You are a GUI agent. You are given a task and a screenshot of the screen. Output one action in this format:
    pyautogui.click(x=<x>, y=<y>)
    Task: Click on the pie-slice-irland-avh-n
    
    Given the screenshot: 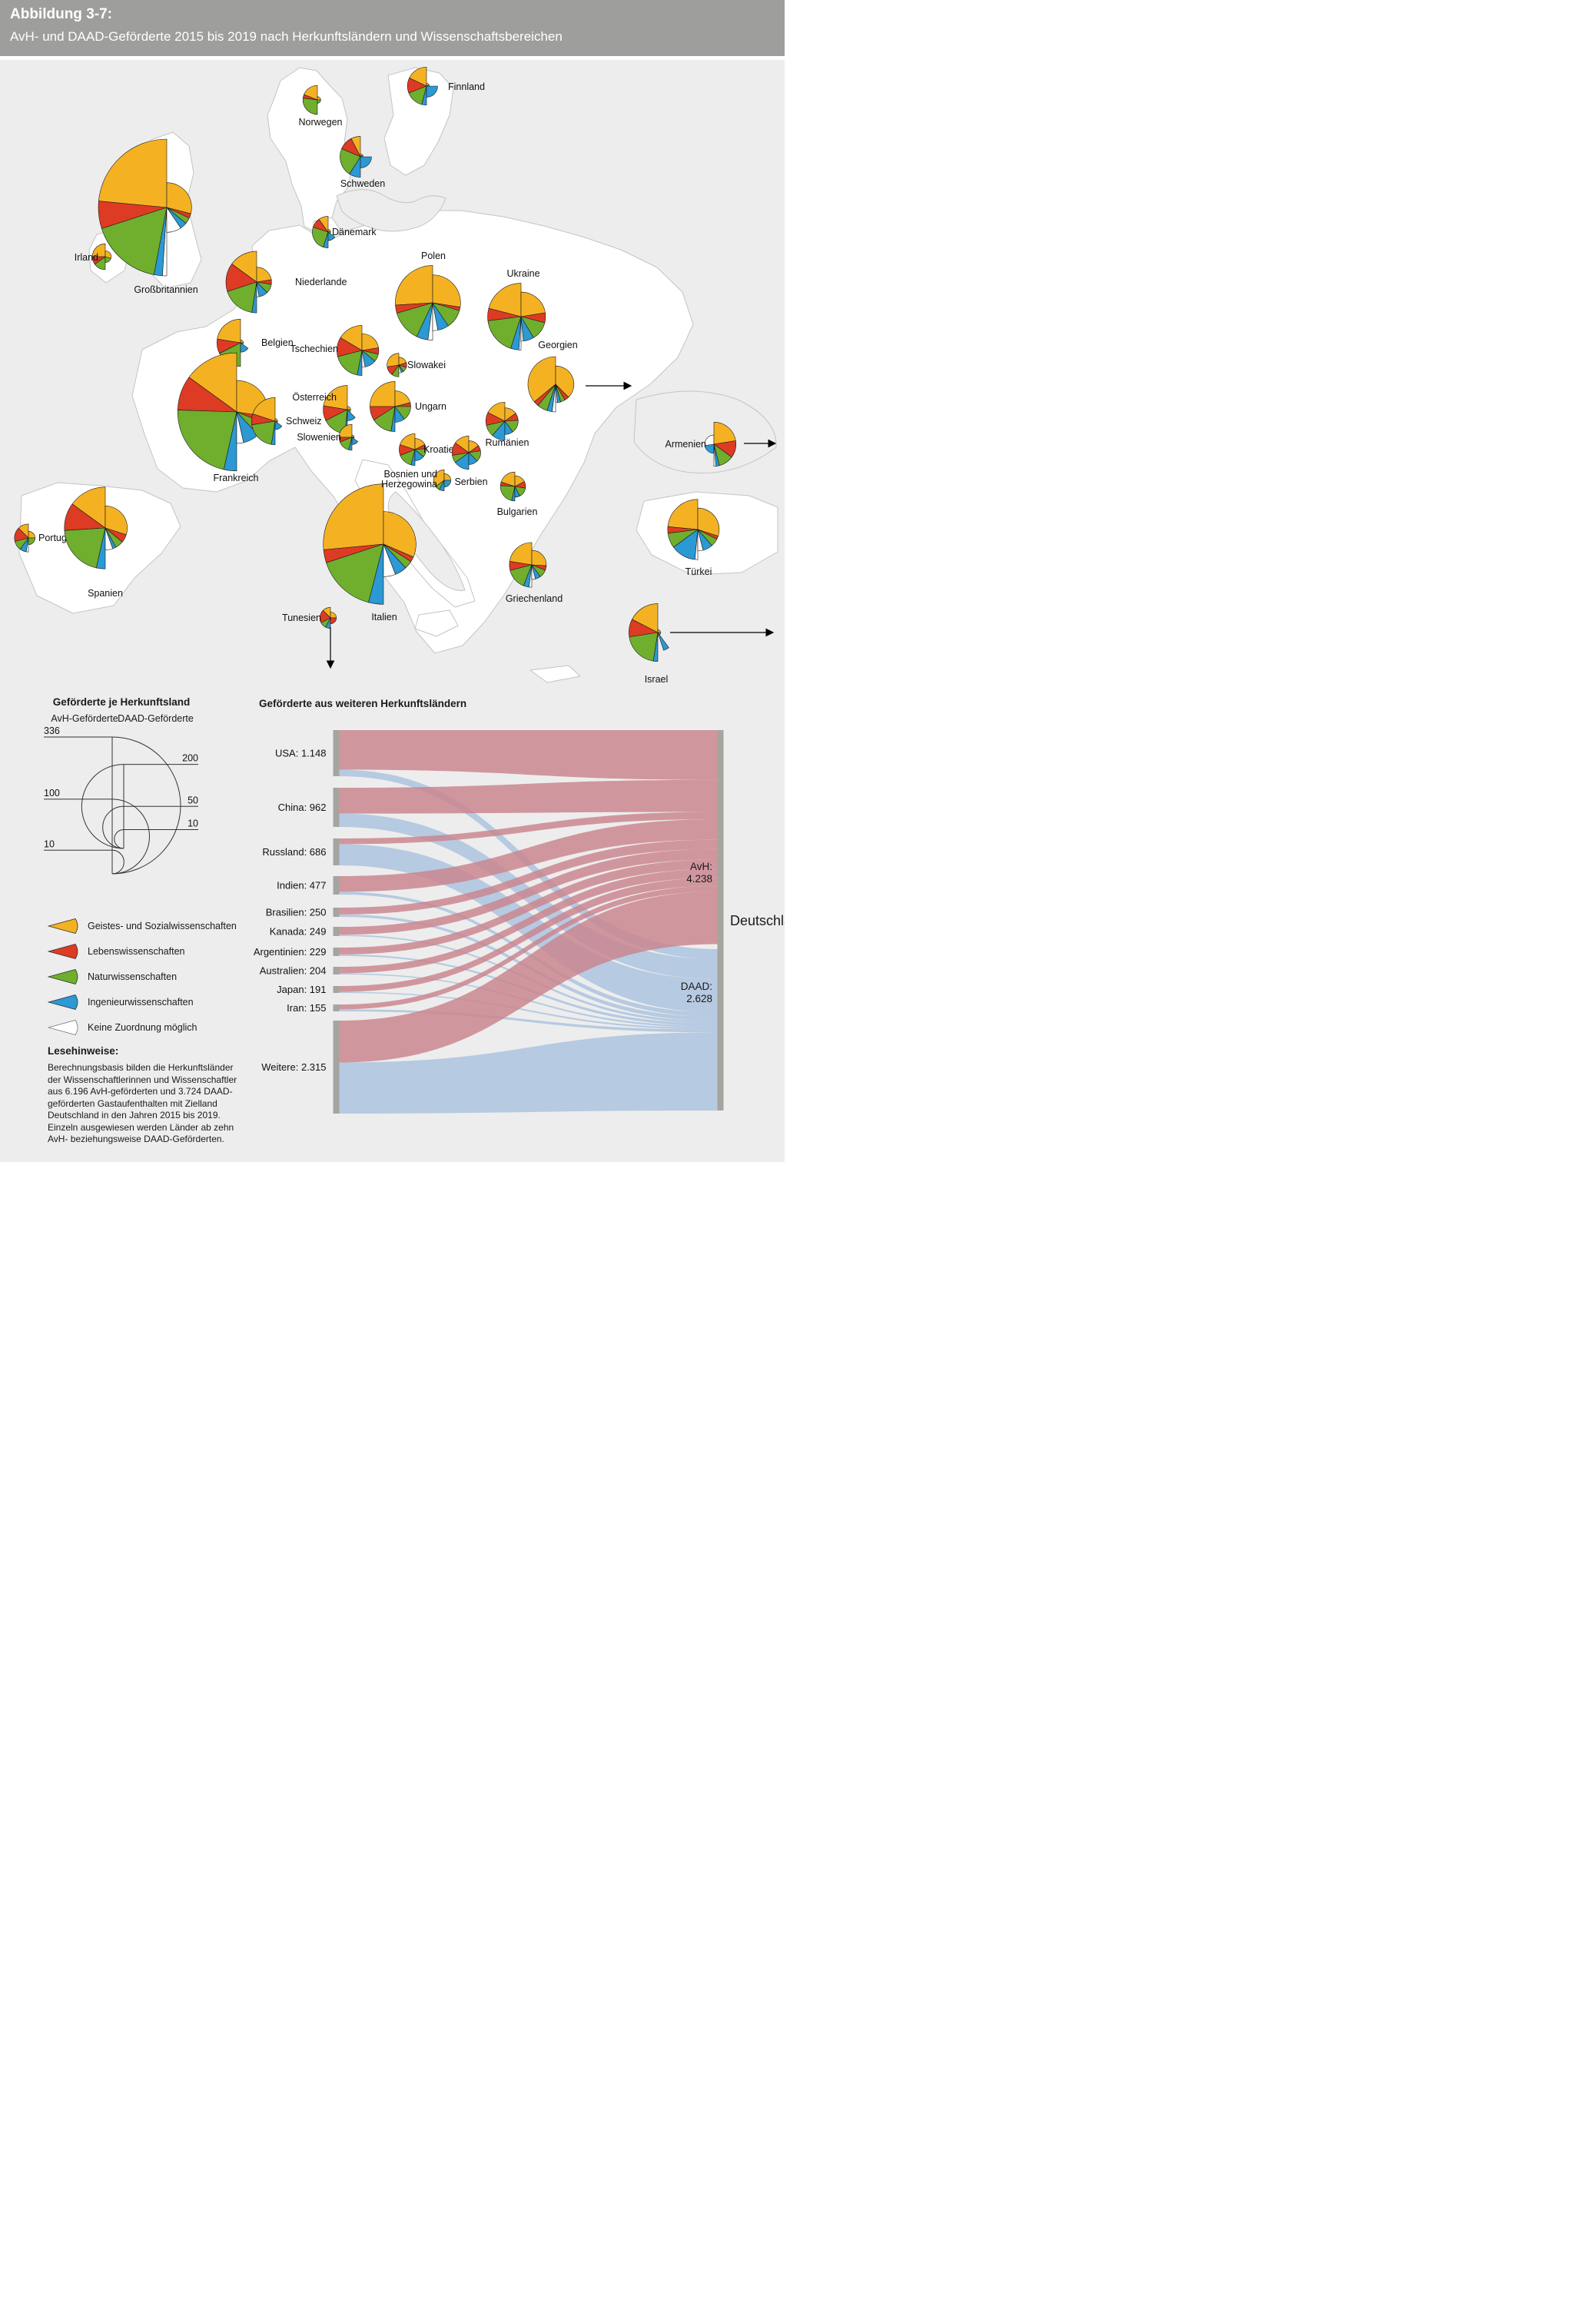 What is the action you would take?
    pyautogui.click(x=100, y=263)
    